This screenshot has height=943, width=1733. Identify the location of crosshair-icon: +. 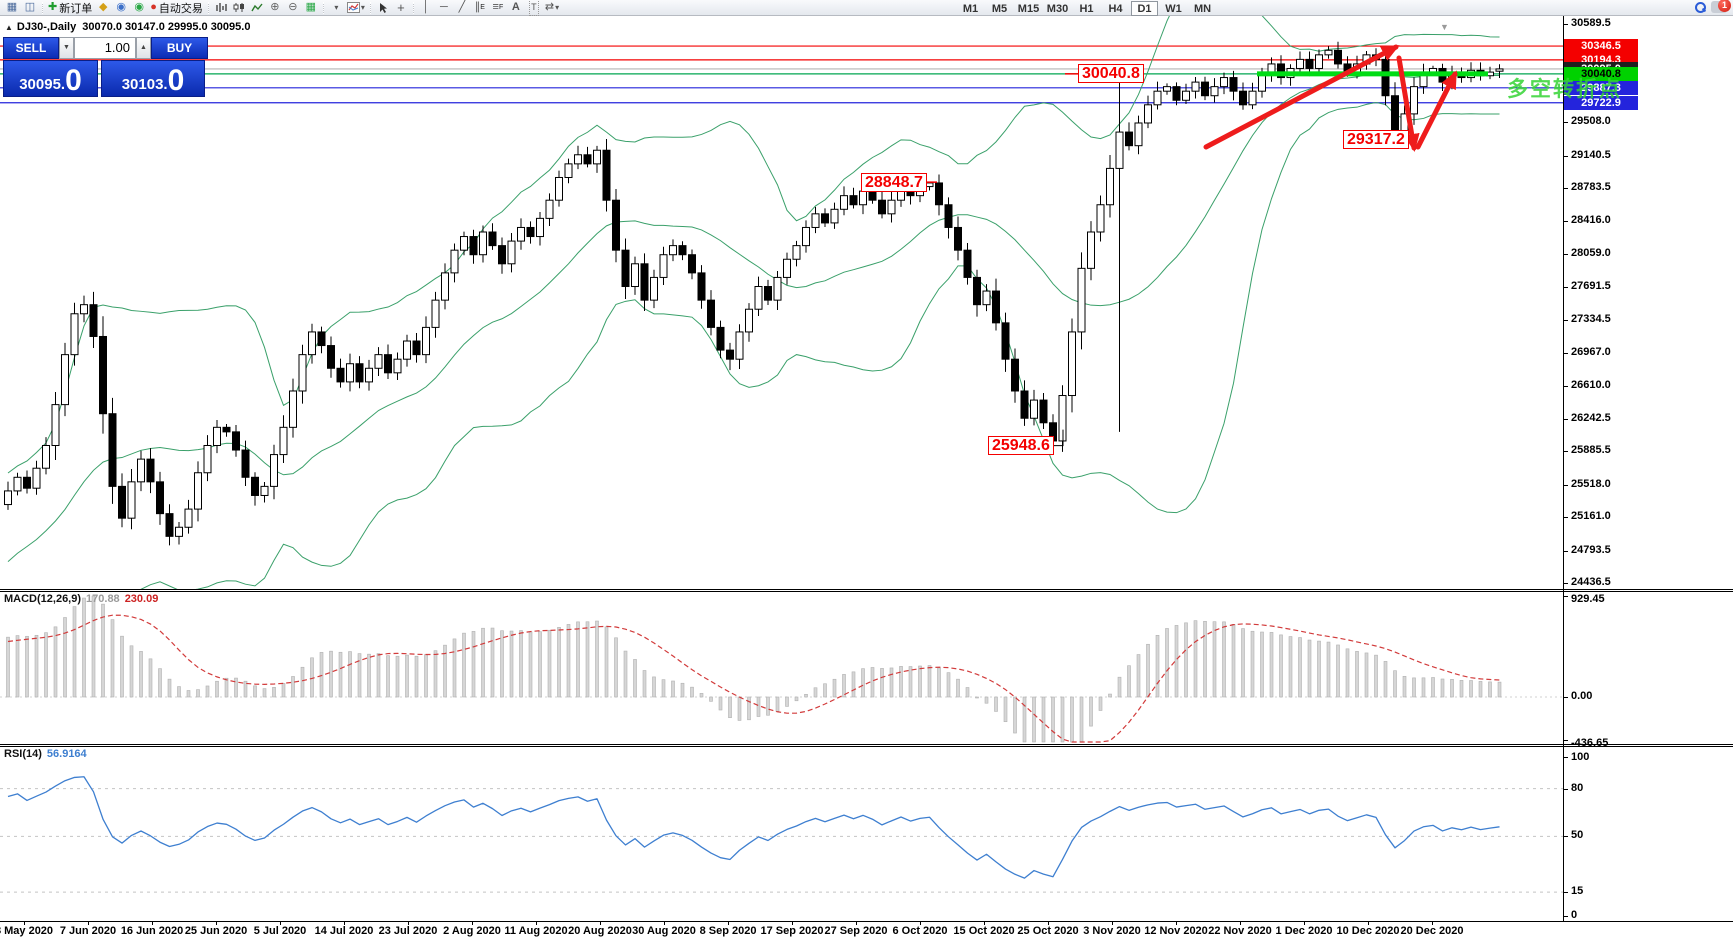
(401, 7).